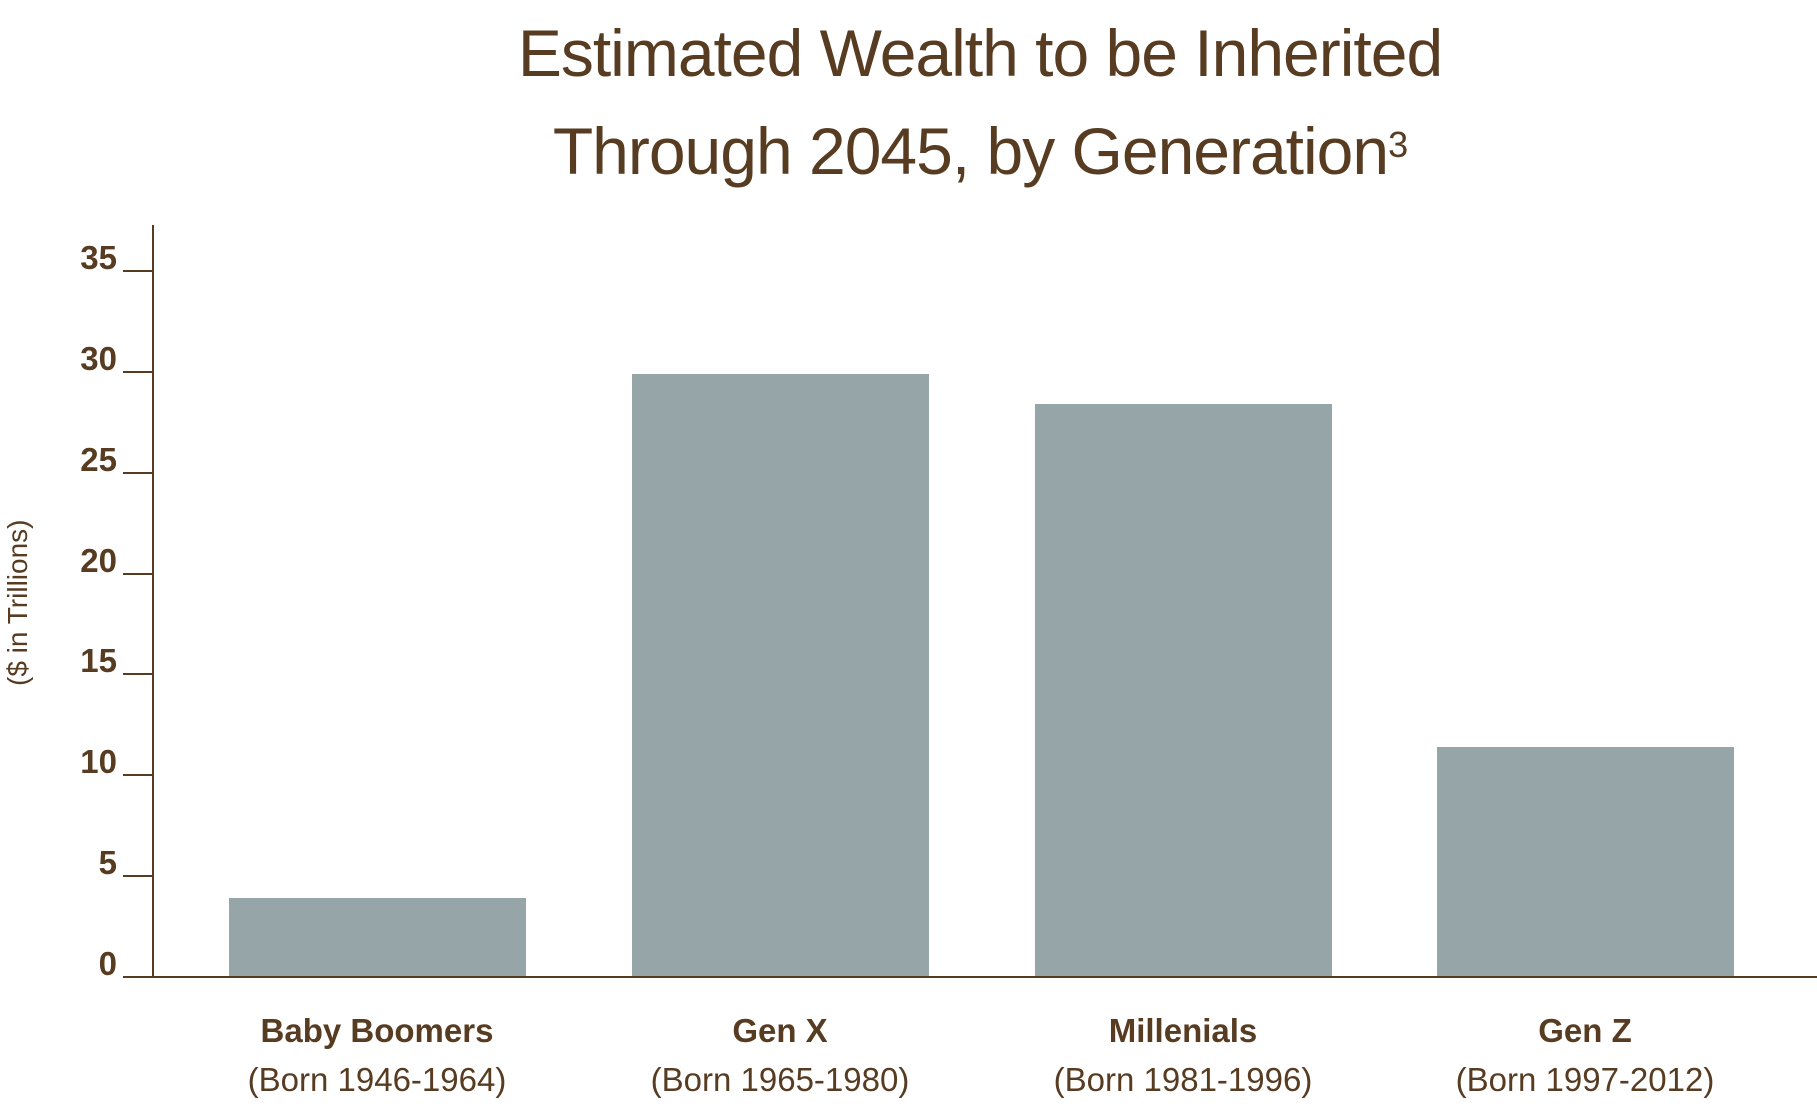 This screenshot has width=1817, height=1110. What do you see at coordinates (98, 459) in the screenshot?
I see `y-tick-label: 25` at bounding box center [98, 459].